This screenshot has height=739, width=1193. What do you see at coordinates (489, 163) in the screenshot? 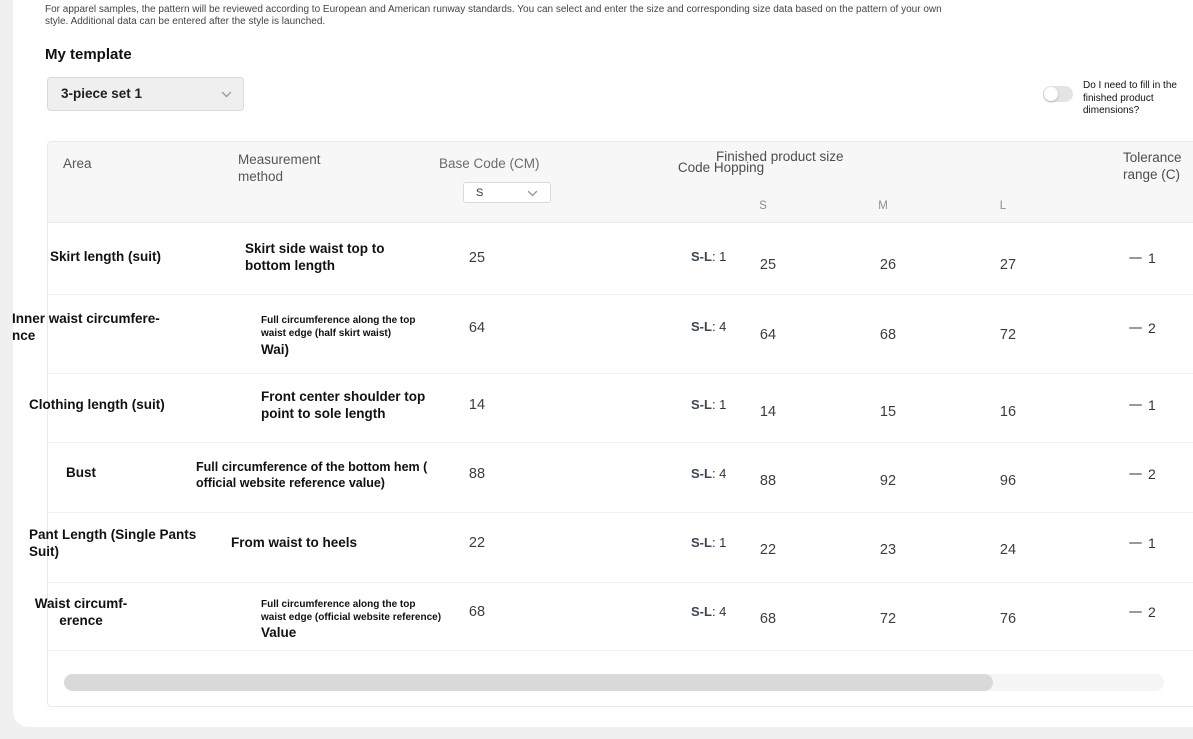
I see `col-header-base-code: Base Code (CM)` at bounding box center [489, 163].